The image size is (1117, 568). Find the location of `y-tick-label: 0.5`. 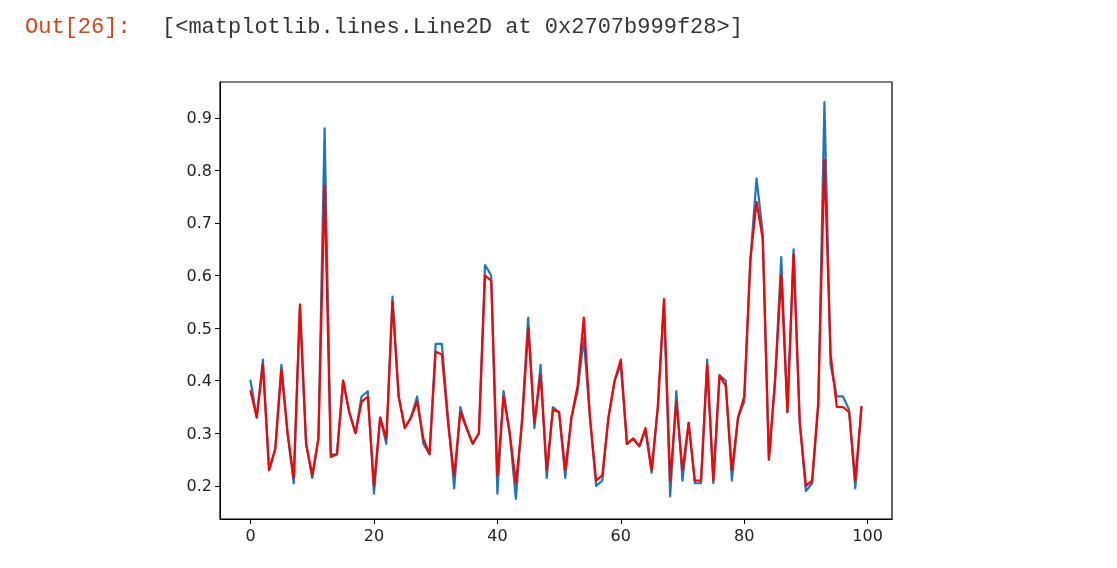

y-tick-label: 0.5 is located at coordinates (199, 328).